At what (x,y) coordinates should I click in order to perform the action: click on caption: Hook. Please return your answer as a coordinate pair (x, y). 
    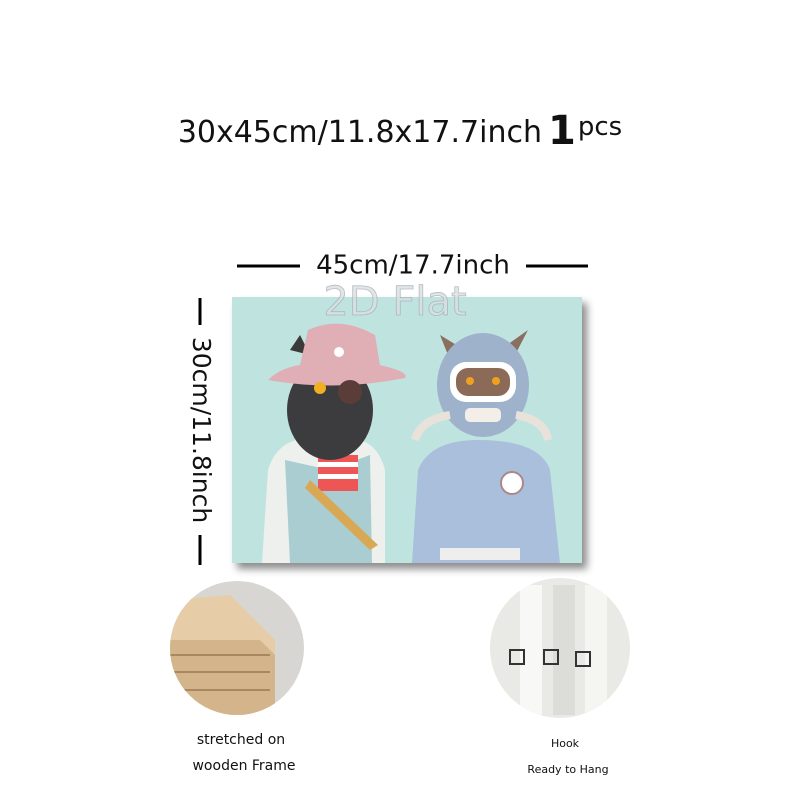
    Looking at the image, I should click on (565, 743).